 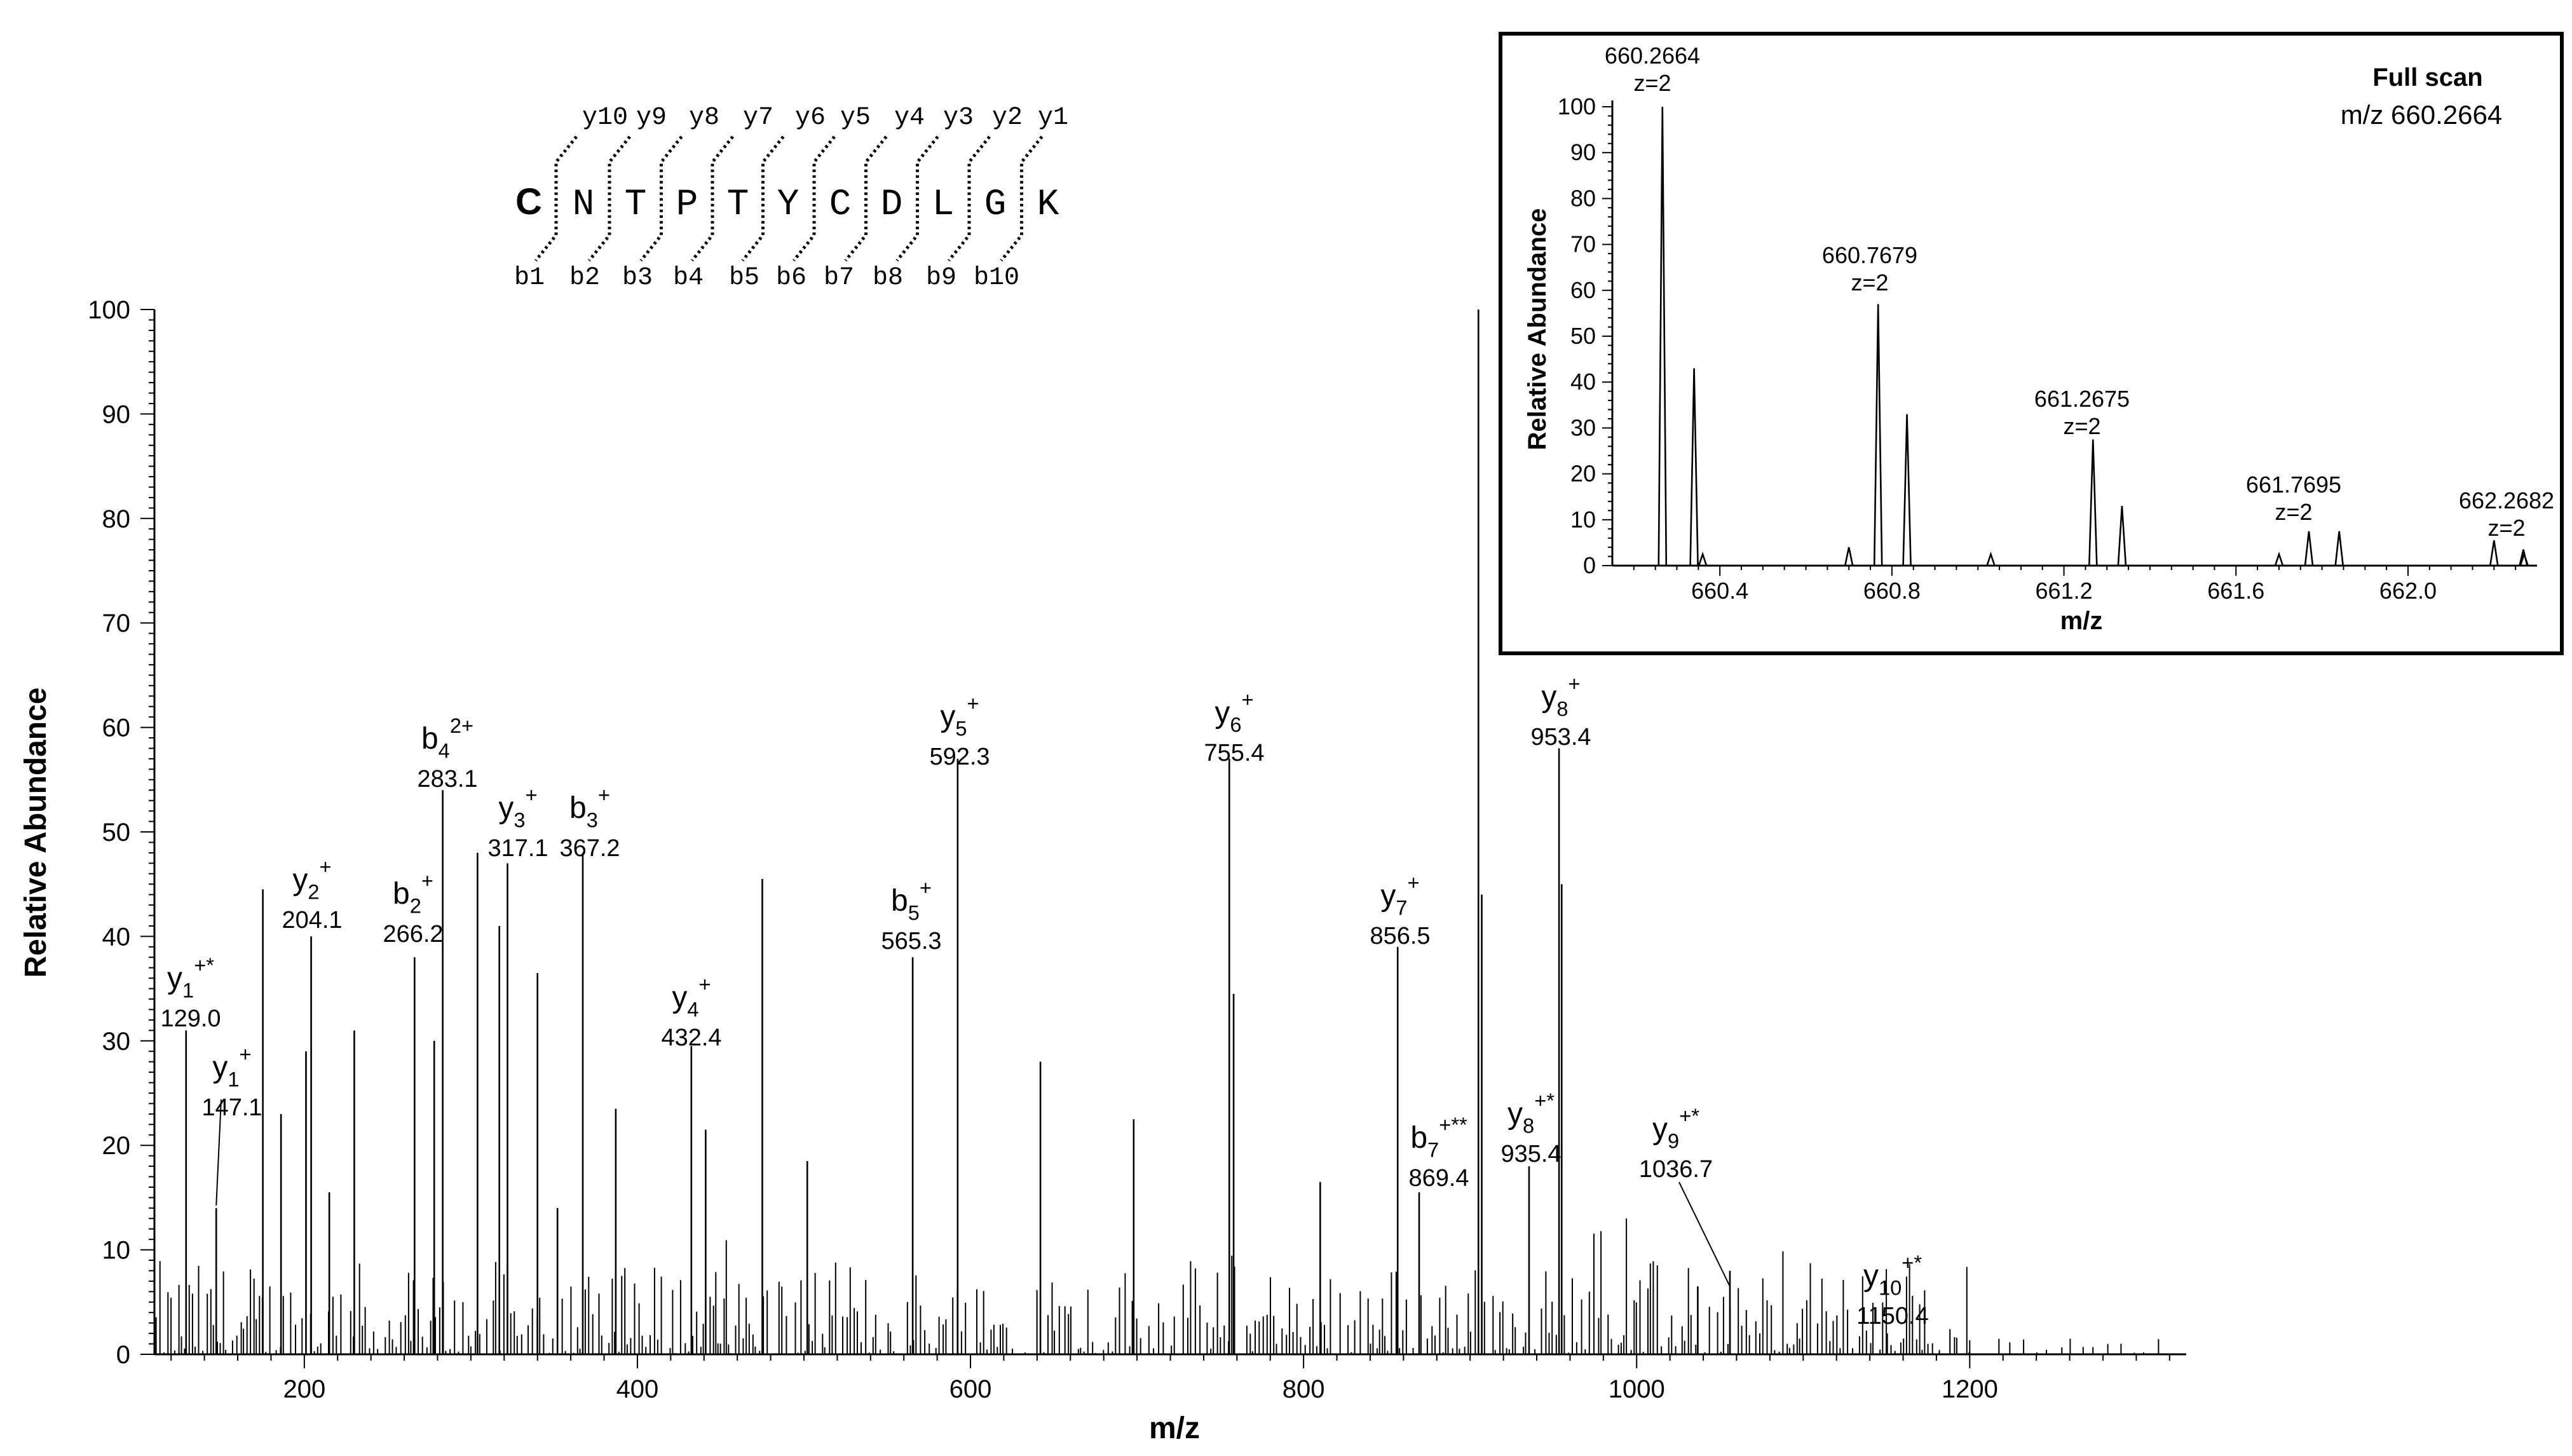 What do you see at coordinates (447, 779) in the screenshot?
I see `ion-mz-label: 283.1` at bounding box center [447, 779].